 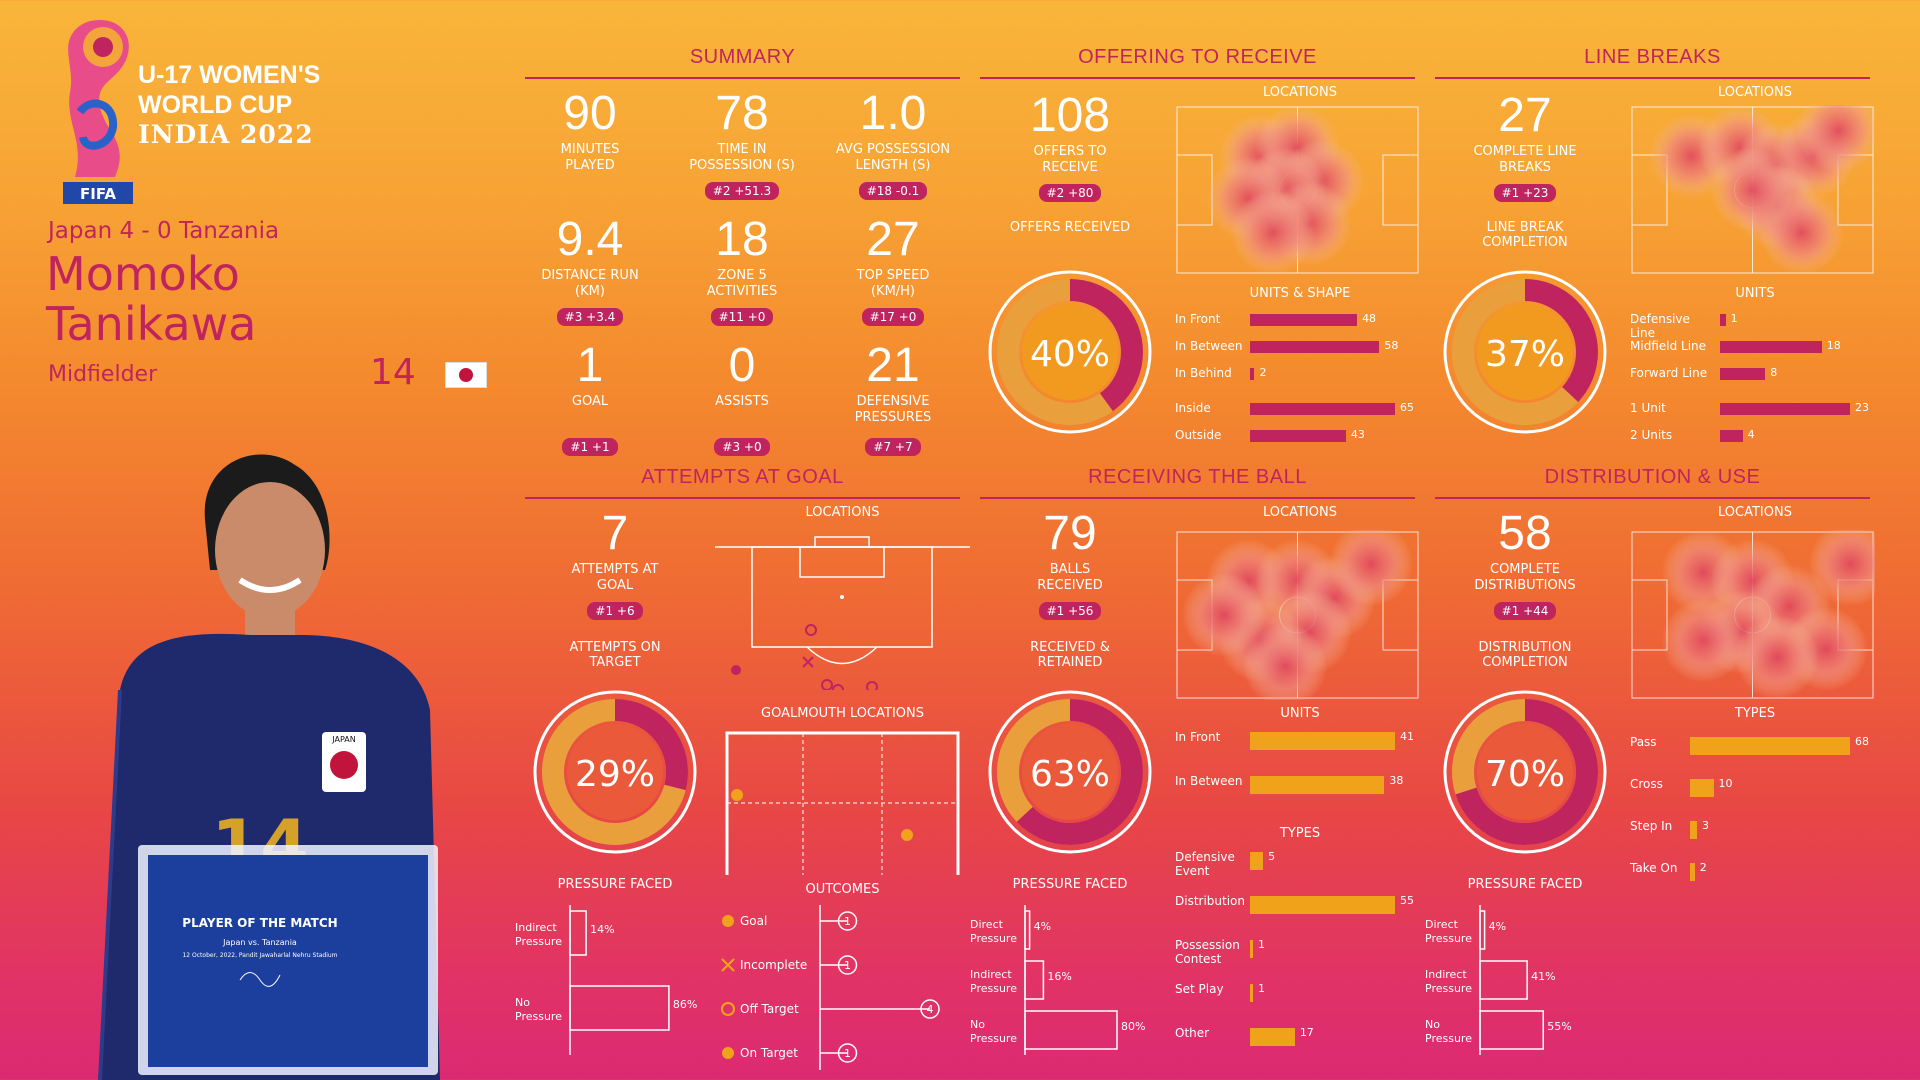 What do you see at coordinates (847, 1053) in the screenshot?
I see `outcome-dot` at bounding box center [847, 1053].